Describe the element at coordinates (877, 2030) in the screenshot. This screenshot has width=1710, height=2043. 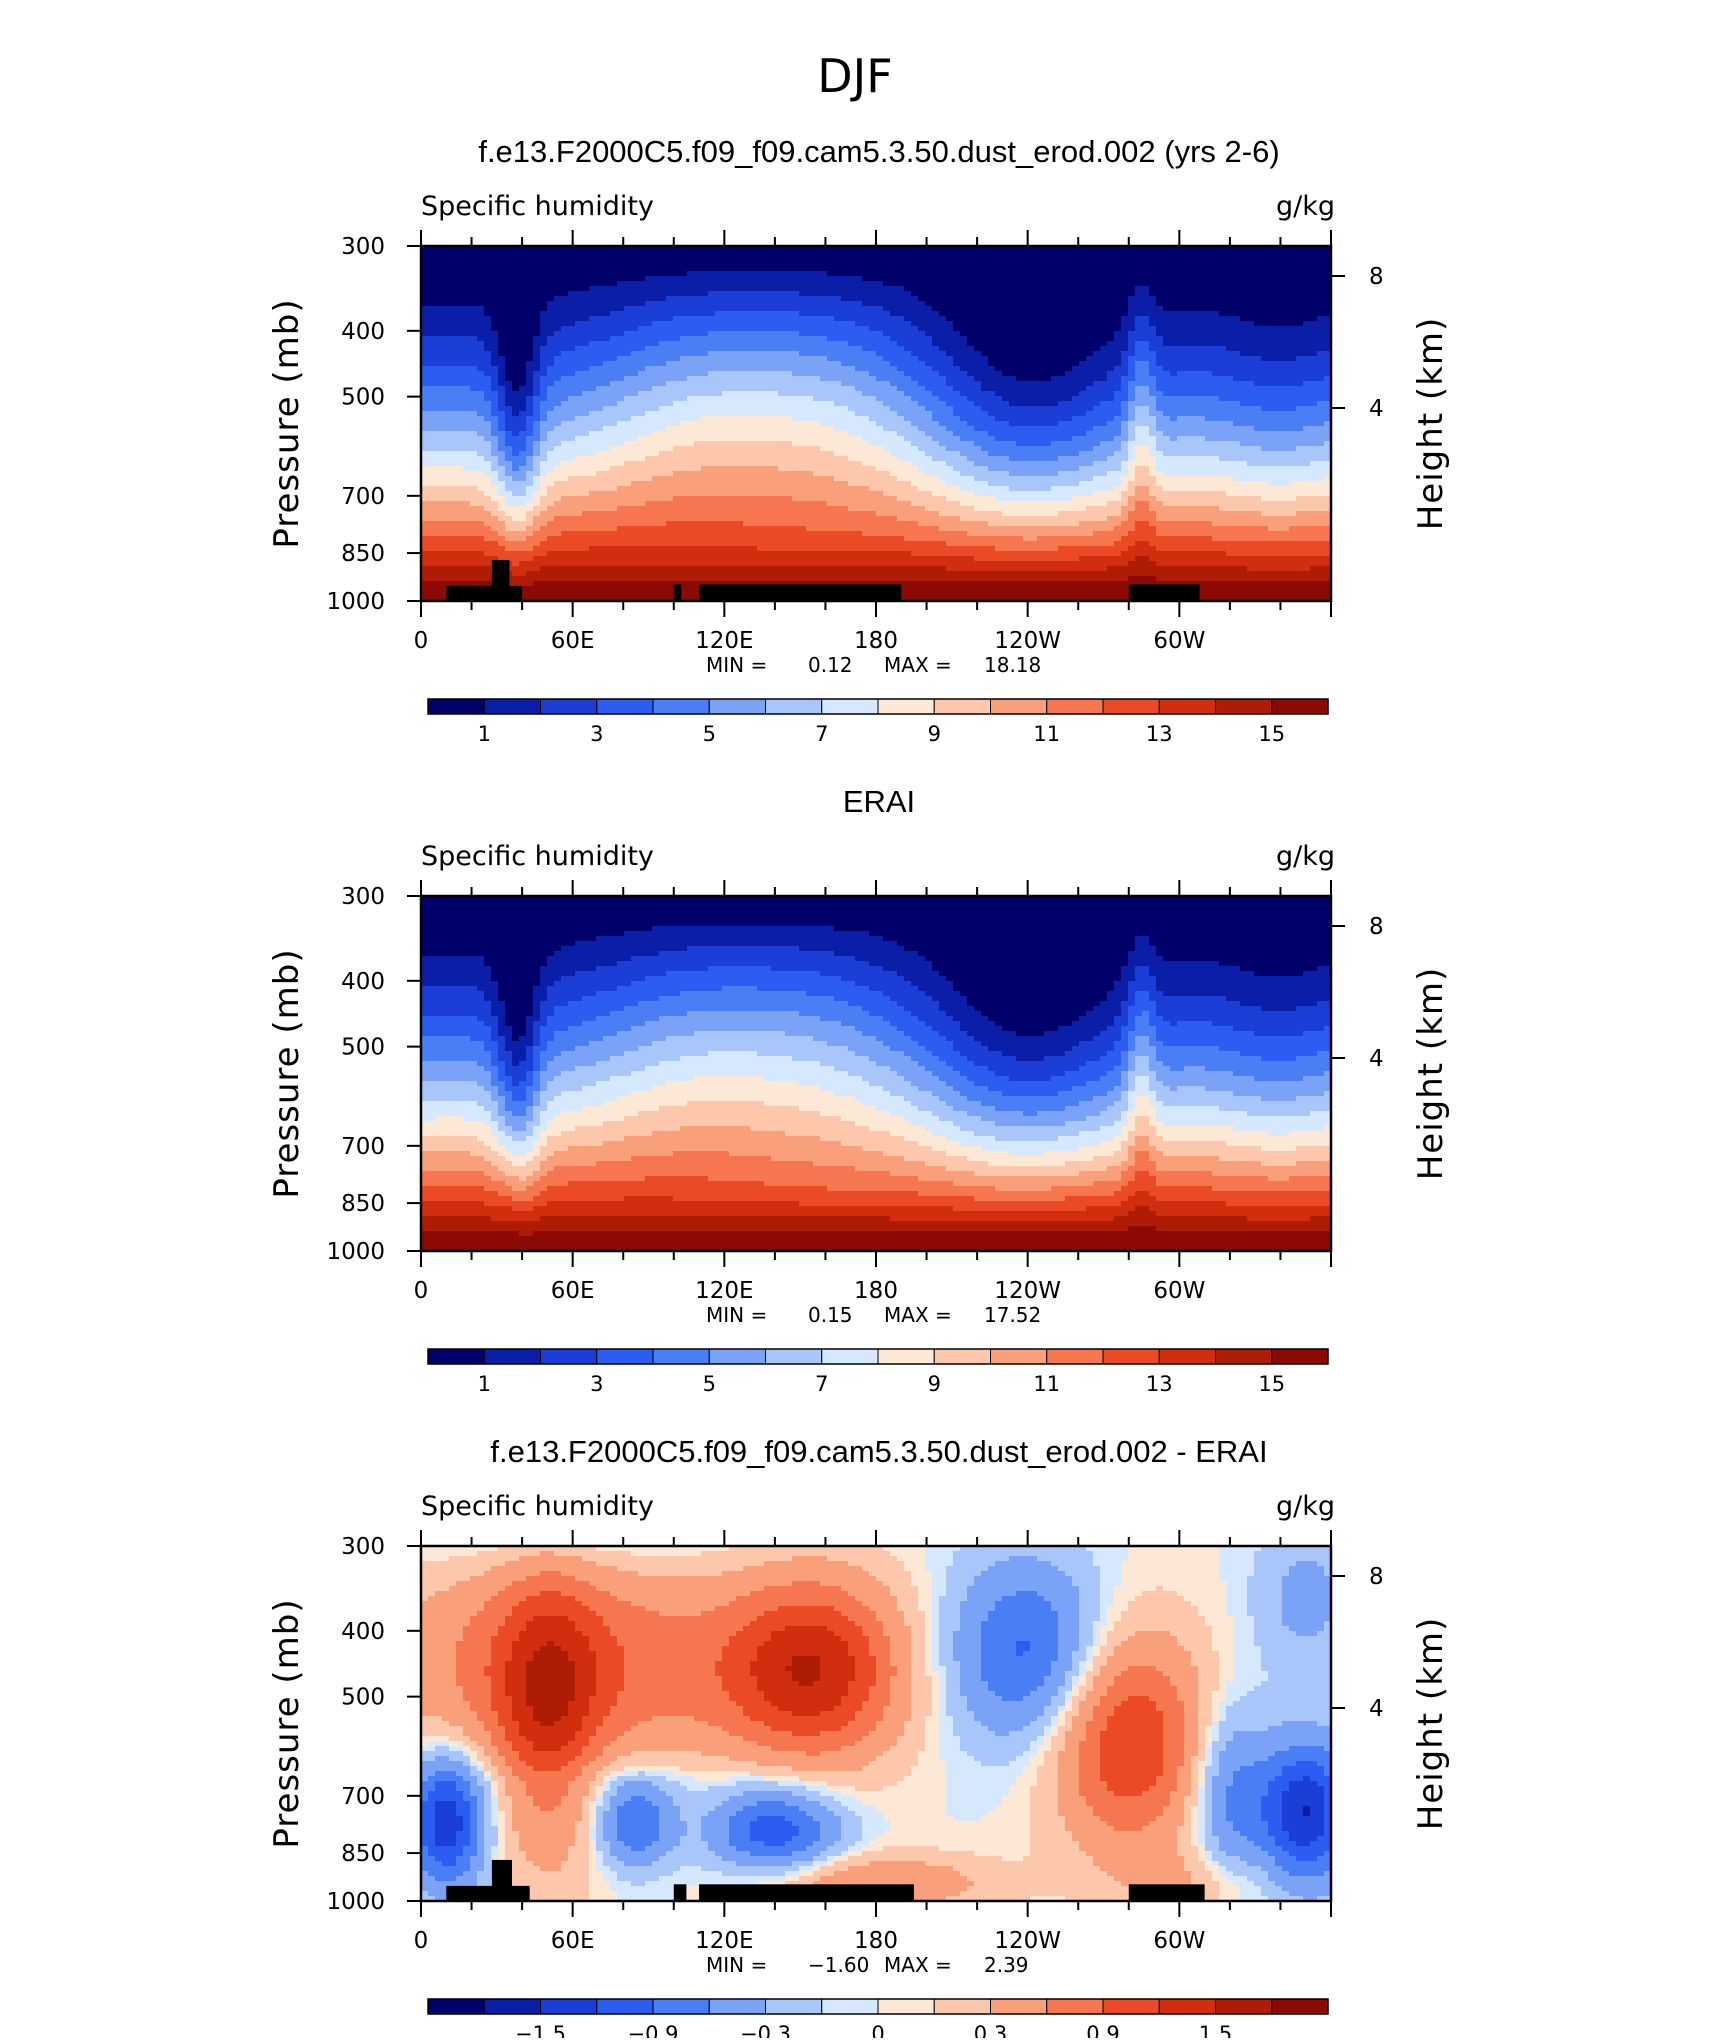
I see `colorbar-label: 0` at that location.